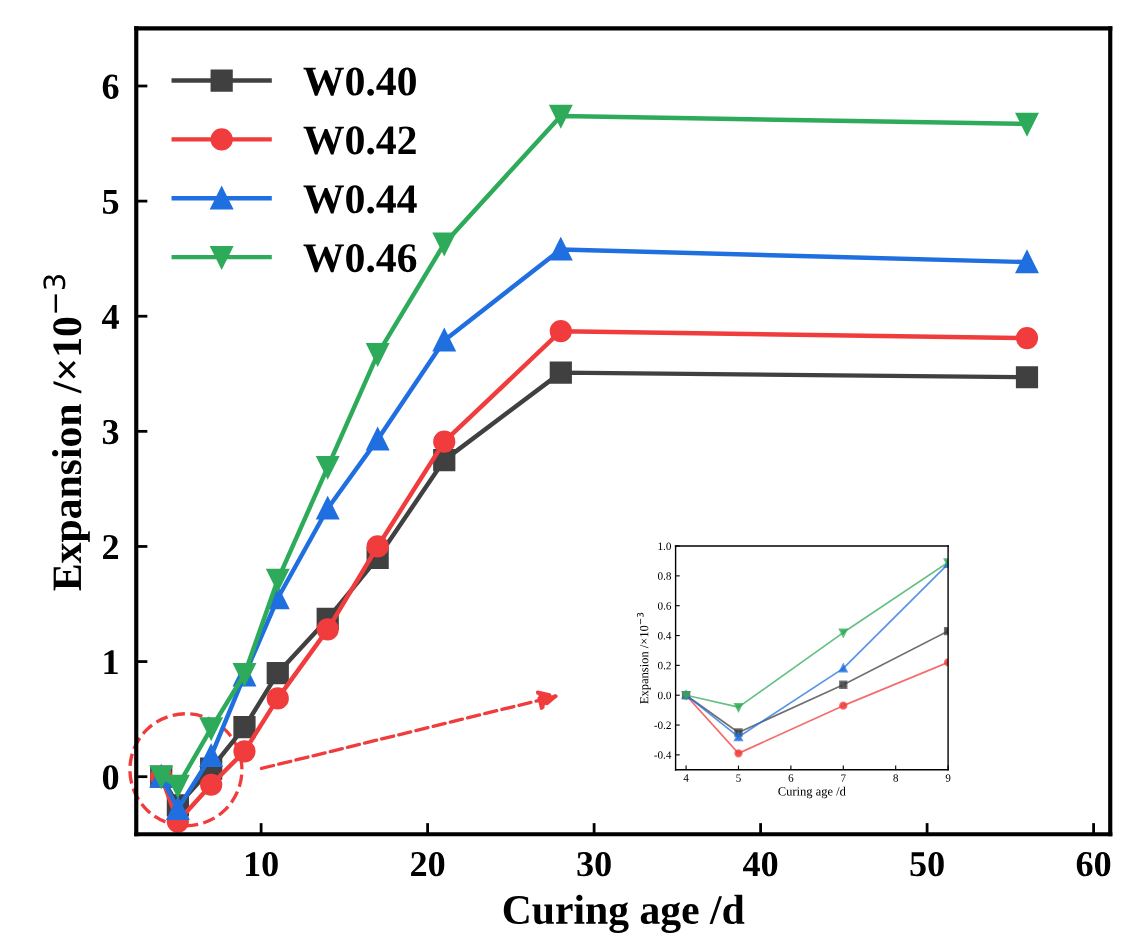 The width and height of the screenshot is (1126, 948). Describe the element at coordinates (110, 777) in the screenshot. I see `y-tick-label: 0` at that location.